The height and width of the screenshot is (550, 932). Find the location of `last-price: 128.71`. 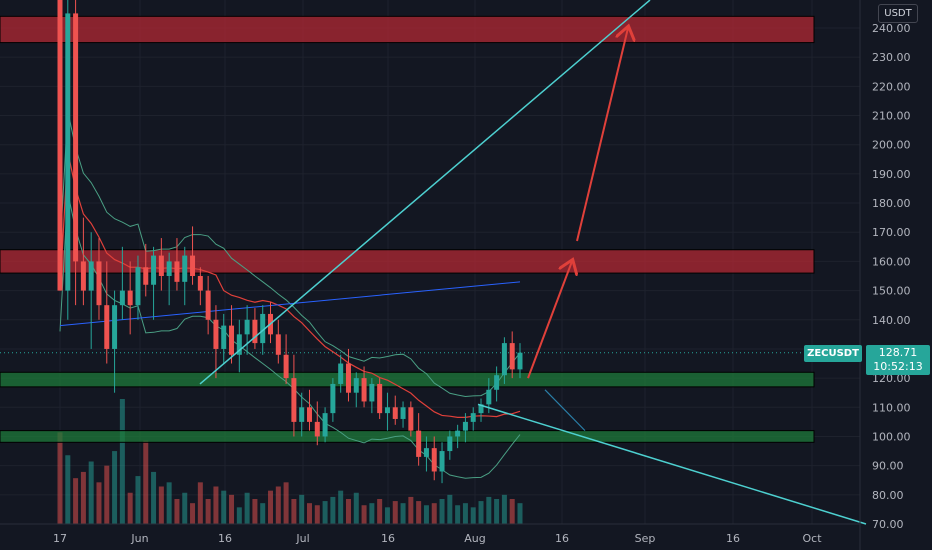

last-price: 128.71 is located at coordinates (898, 352).